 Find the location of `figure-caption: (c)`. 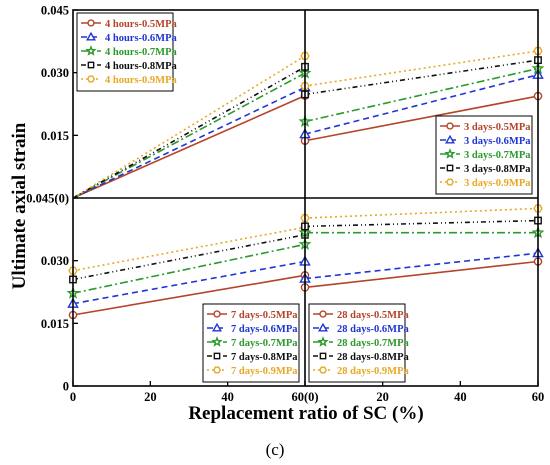

figure-caption: (c) is located at coordinates (275, 449).